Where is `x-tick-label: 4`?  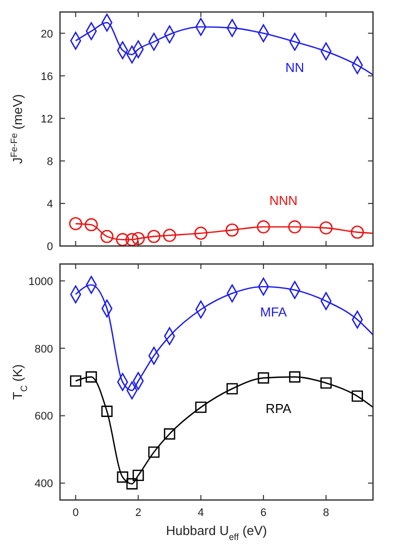 x-tick-label: 4 is located at coordinates (201, 513).